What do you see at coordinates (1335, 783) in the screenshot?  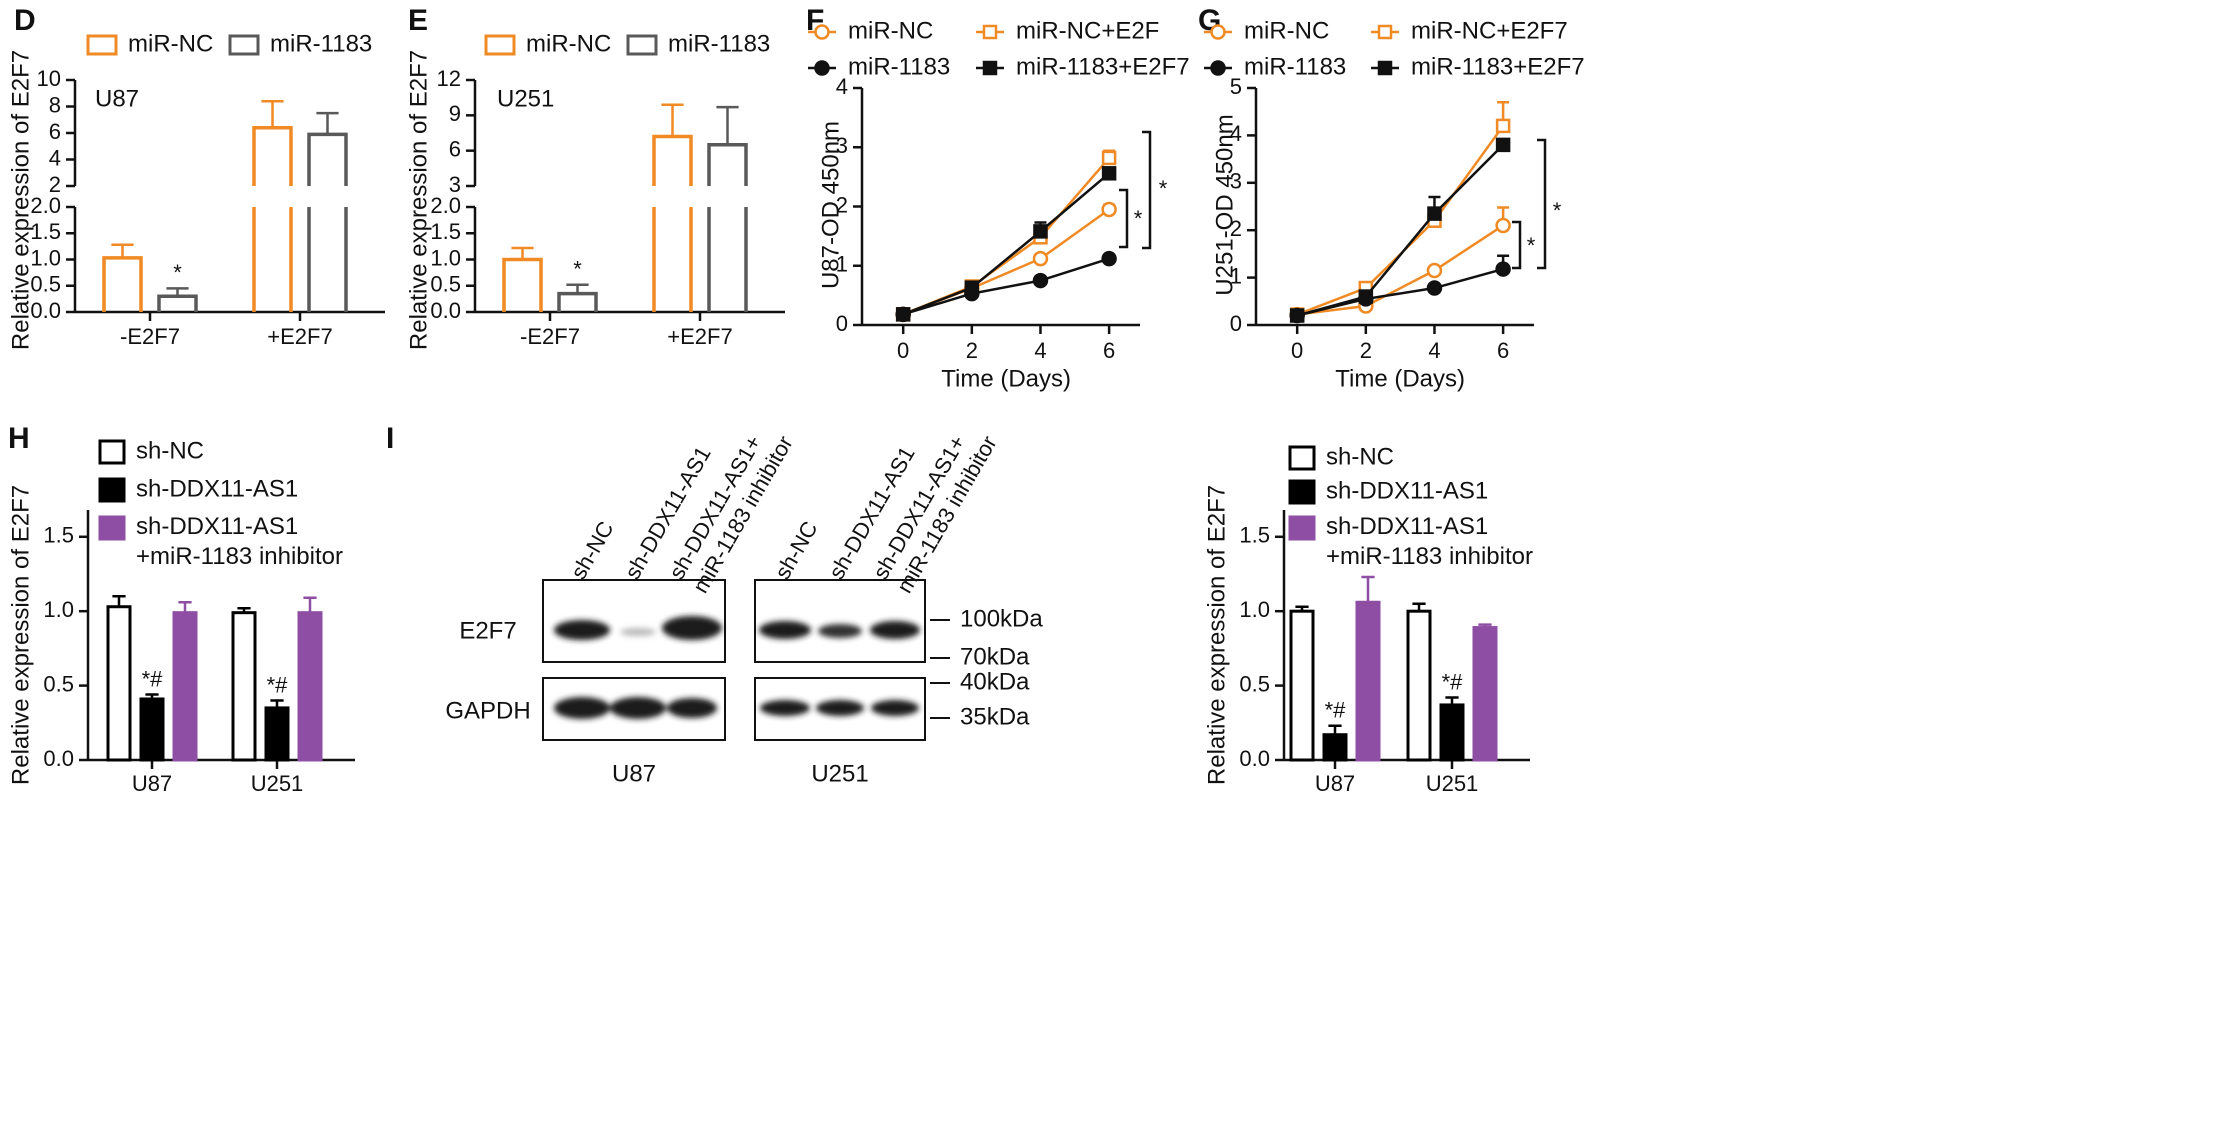 I see `x-tick-label: U87` at bounding box center [1335, 783].